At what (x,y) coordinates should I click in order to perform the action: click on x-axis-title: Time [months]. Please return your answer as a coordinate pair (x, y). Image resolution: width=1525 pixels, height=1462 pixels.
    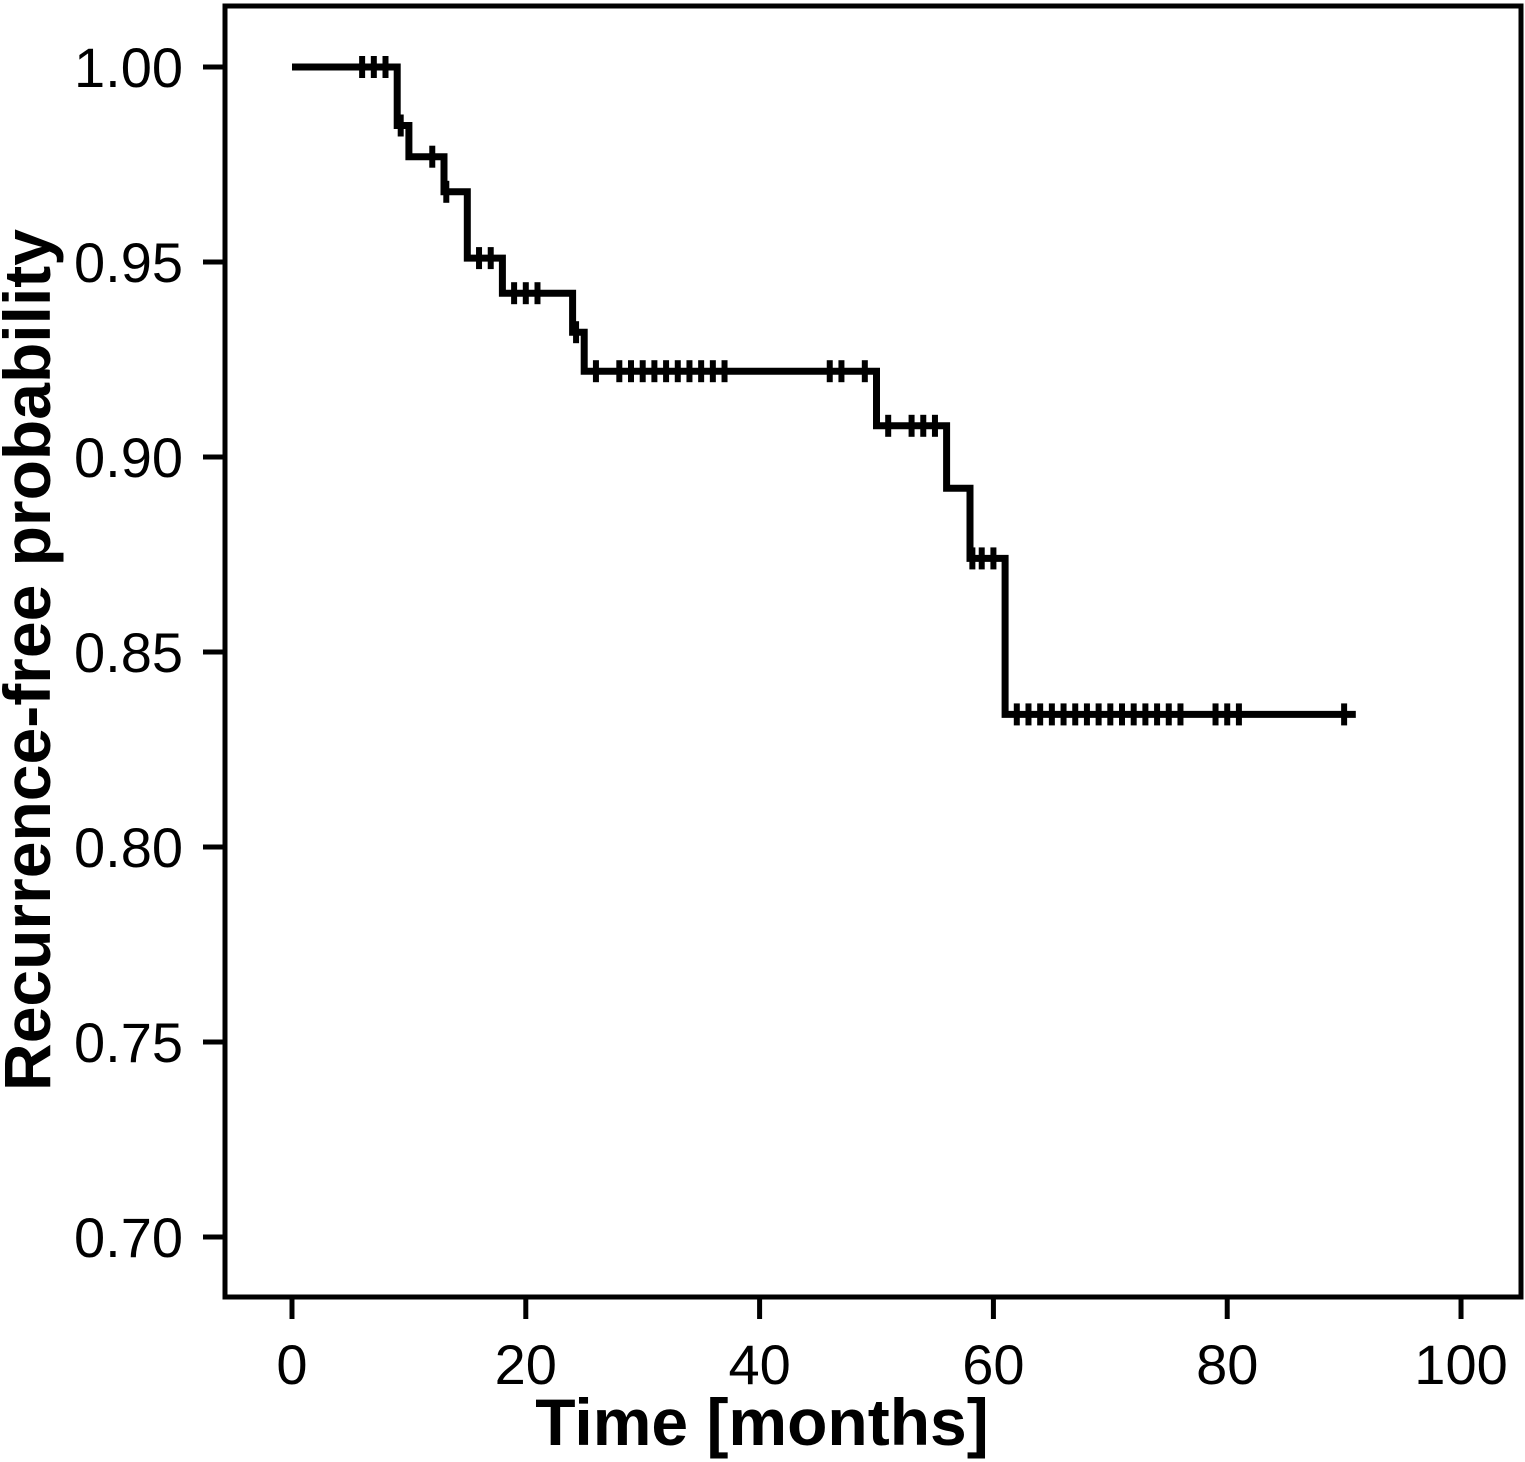
    Looking at the image, I should click on (761, 1422).